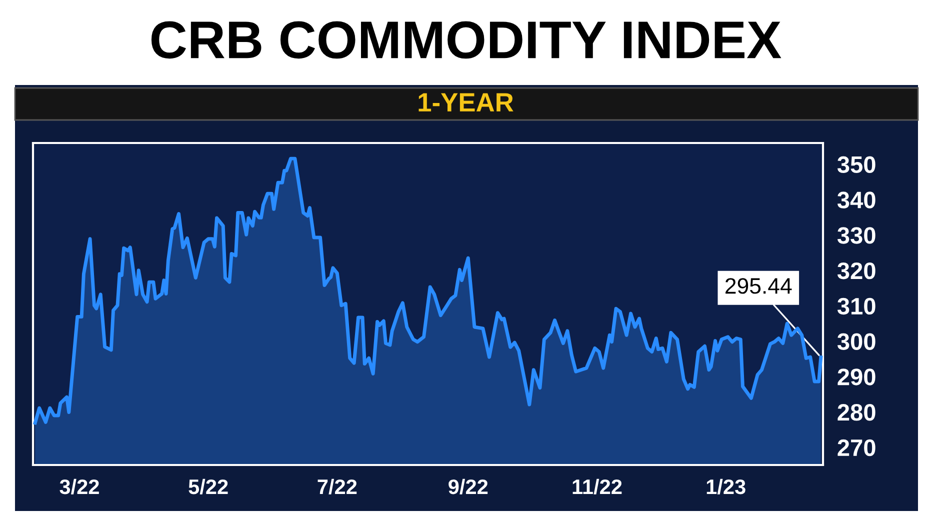 The height and width of the screenshot is (523, 931). Describe the element at coordinates (857, 377) in the screenshot. I see `y-tick-label: 290` at that location.